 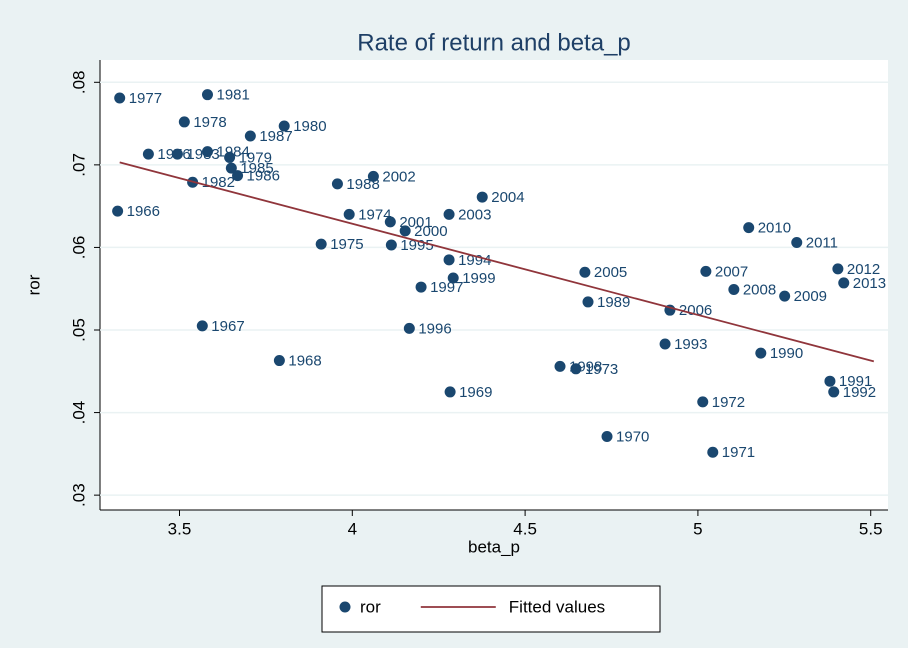 I want to click on y-tick-label: .04, so click(x=78, y=413).